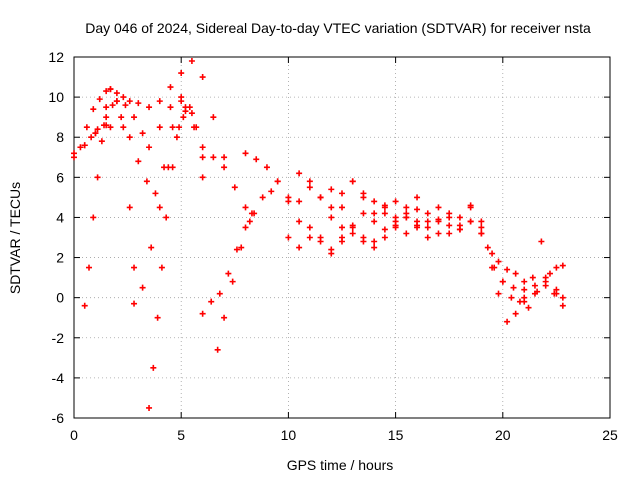  What do you see at coordinates (58, 418) in the screenshot?
I see `y-tick-label: -6` at bounding box center [58, 418].